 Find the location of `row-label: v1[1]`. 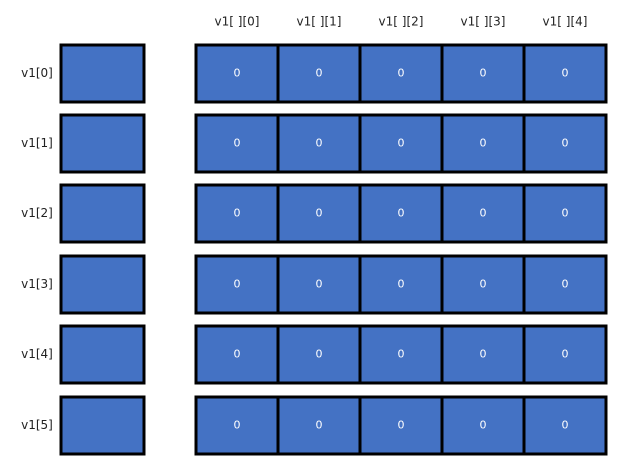

row-label: v1[1] is located at coordinates (37, 143).